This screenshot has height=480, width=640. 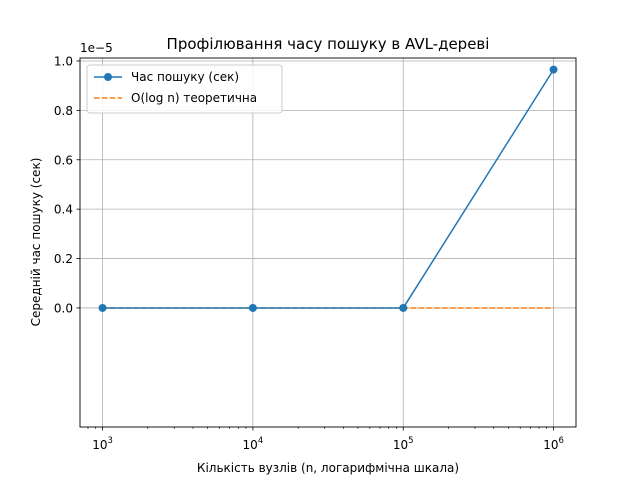 What do you see at coordinates (63, 111) in the screenshot?
I see `y-tick-label: 0.8` at bounding box center [63, 111].